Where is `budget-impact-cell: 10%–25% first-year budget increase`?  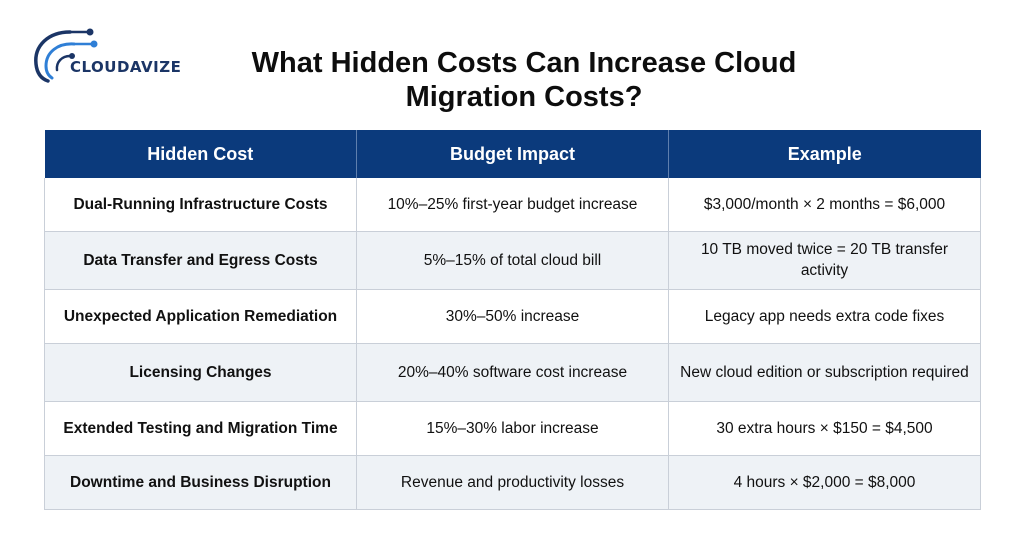
budget-impact-cell: 10%–25% first-year budget increase is located at coordinates (512, 205).